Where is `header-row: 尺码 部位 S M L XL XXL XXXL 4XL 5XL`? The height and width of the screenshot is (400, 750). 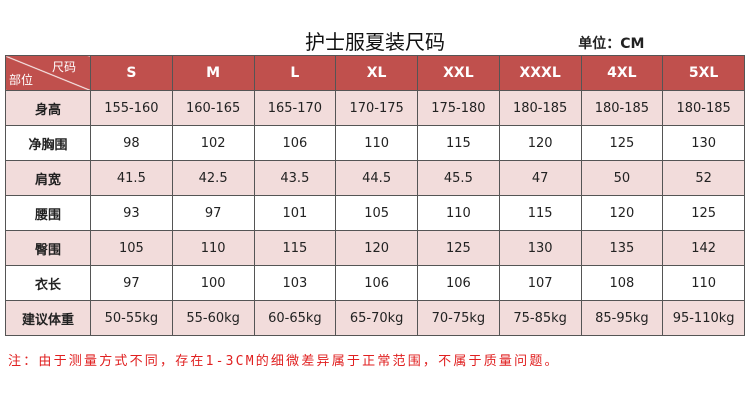 header-row: 尺码 部位 S M L XL XXL XXXL 4XL 5XL is located at coordinates (375, 73).